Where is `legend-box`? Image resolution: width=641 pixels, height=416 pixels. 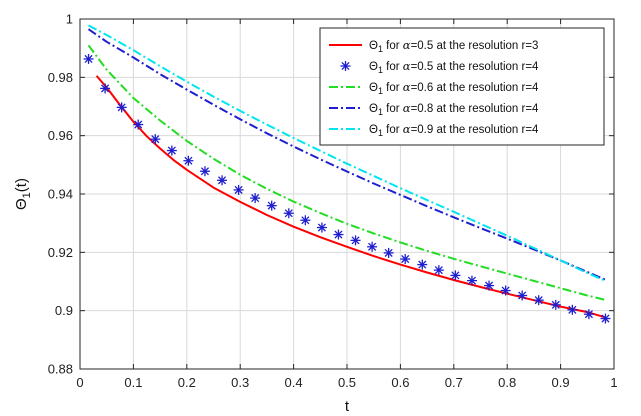 legend-box is located at coordinates (462, 86).